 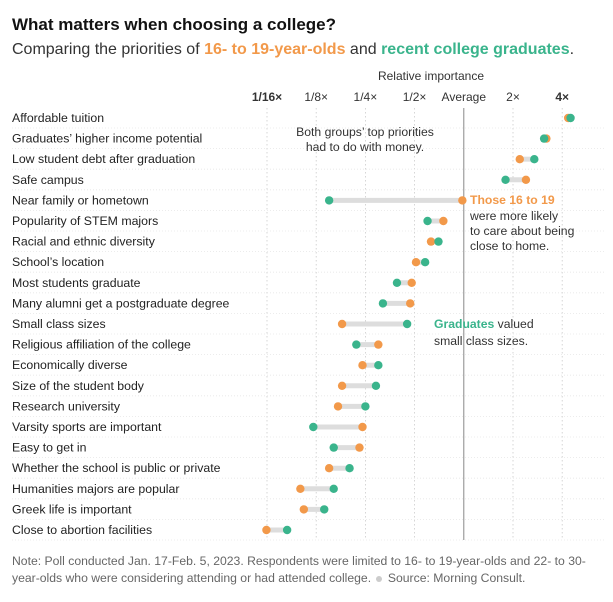 What do you see at coordinates (514, 216) in the screenshot?
I see `annotation-near-line-1: were more likely` at bounding box center [514, 216].